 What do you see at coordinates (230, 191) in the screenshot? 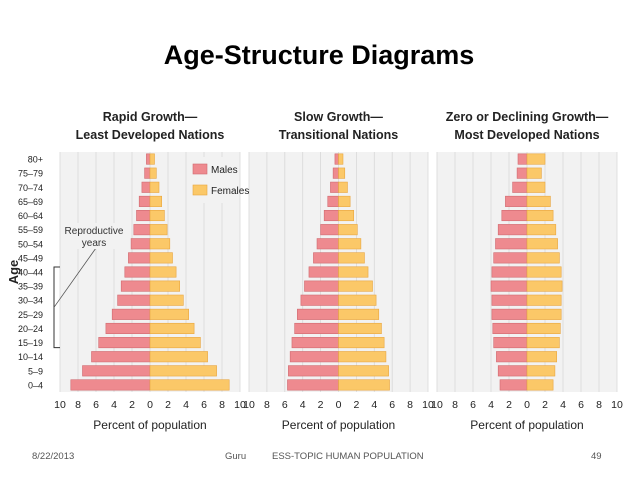
I see `legend-label-females: Females` at bounding box center [230, 191].